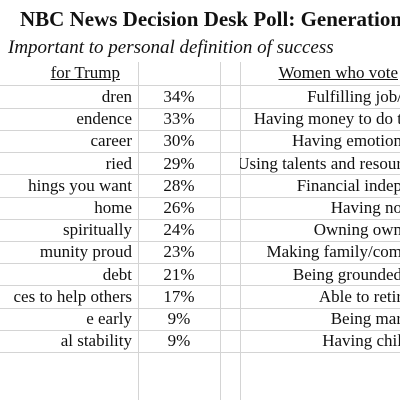 Image resolution: width=400 pixels, height=400 pixels. I want to click on trait-label-left: spiritually, so click(97, 230).